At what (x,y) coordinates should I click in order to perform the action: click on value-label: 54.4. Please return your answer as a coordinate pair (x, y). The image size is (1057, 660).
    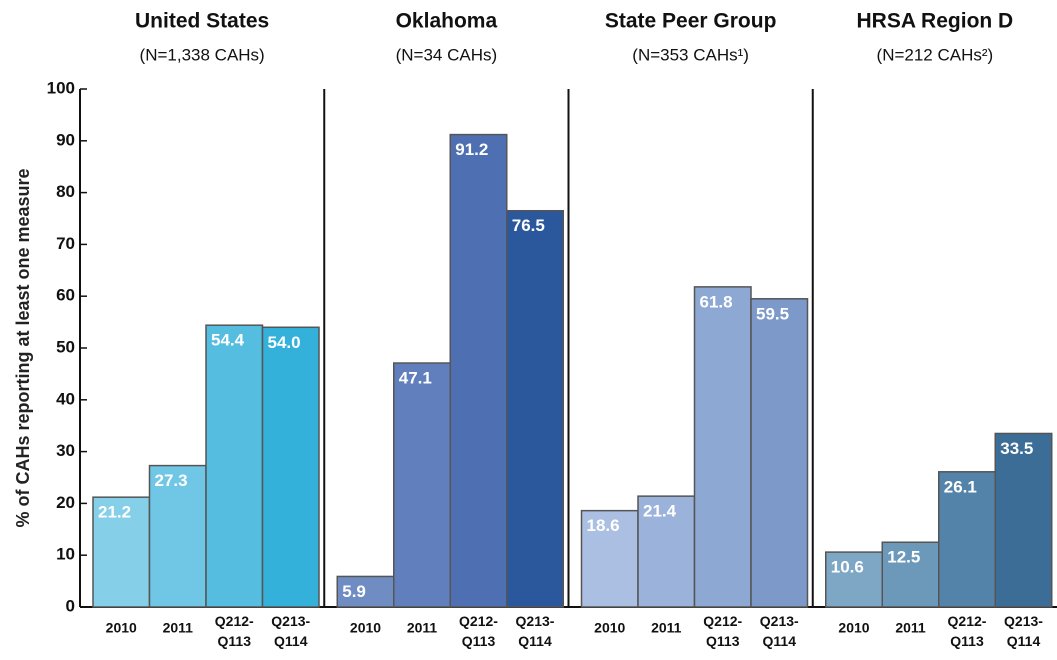
    Looking at the image, I should click on (228, 340).